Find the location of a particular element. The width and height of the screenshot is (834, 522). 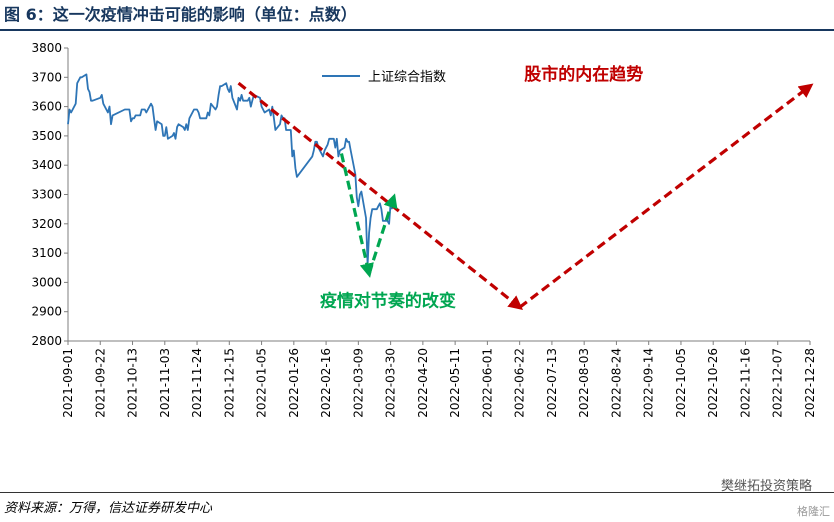

x-tick-label: 2022-08-24 is located at coordinates (616, 383).